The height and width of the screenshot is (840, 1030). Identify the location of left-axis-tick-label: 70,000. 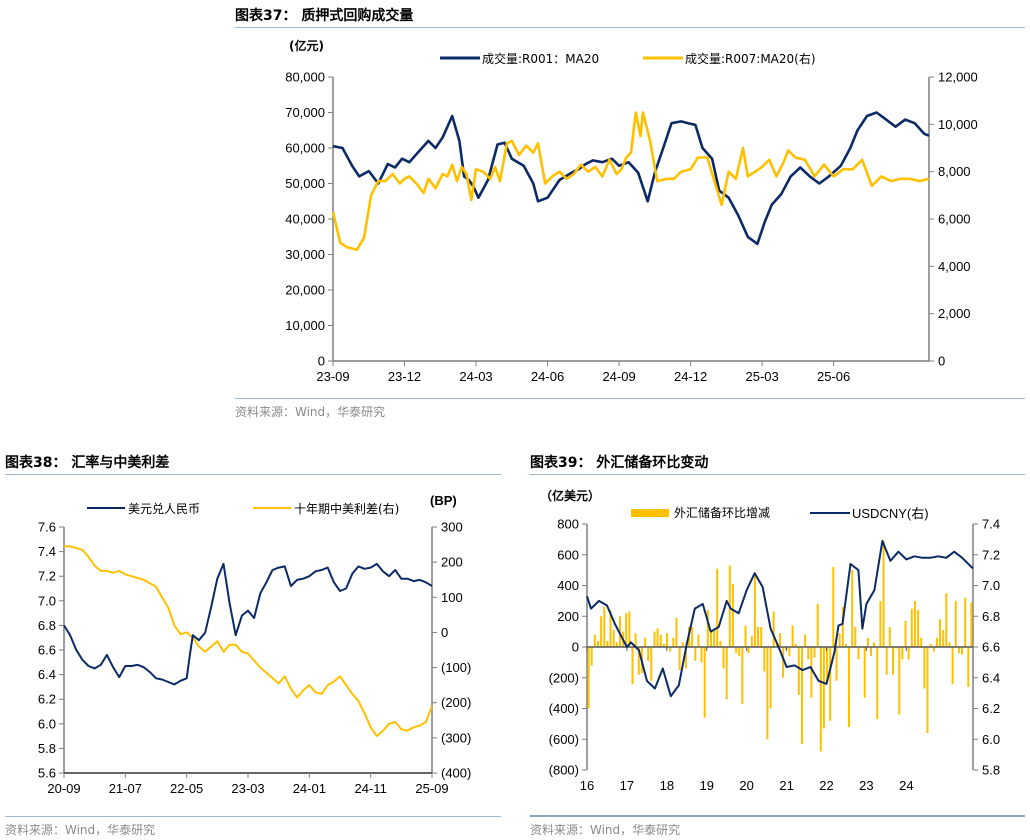
(305, 112).